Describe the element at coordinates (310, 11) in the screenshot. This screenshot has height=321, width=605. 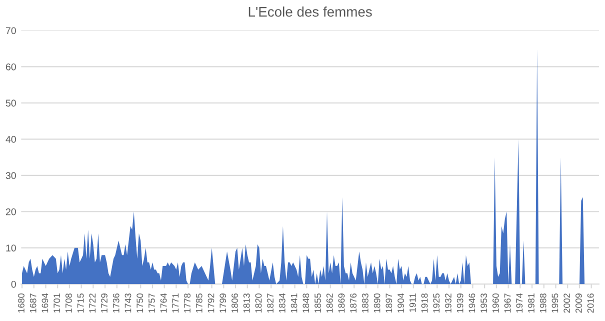
I see `chart-title: L'Ecole des femmes` at that location.